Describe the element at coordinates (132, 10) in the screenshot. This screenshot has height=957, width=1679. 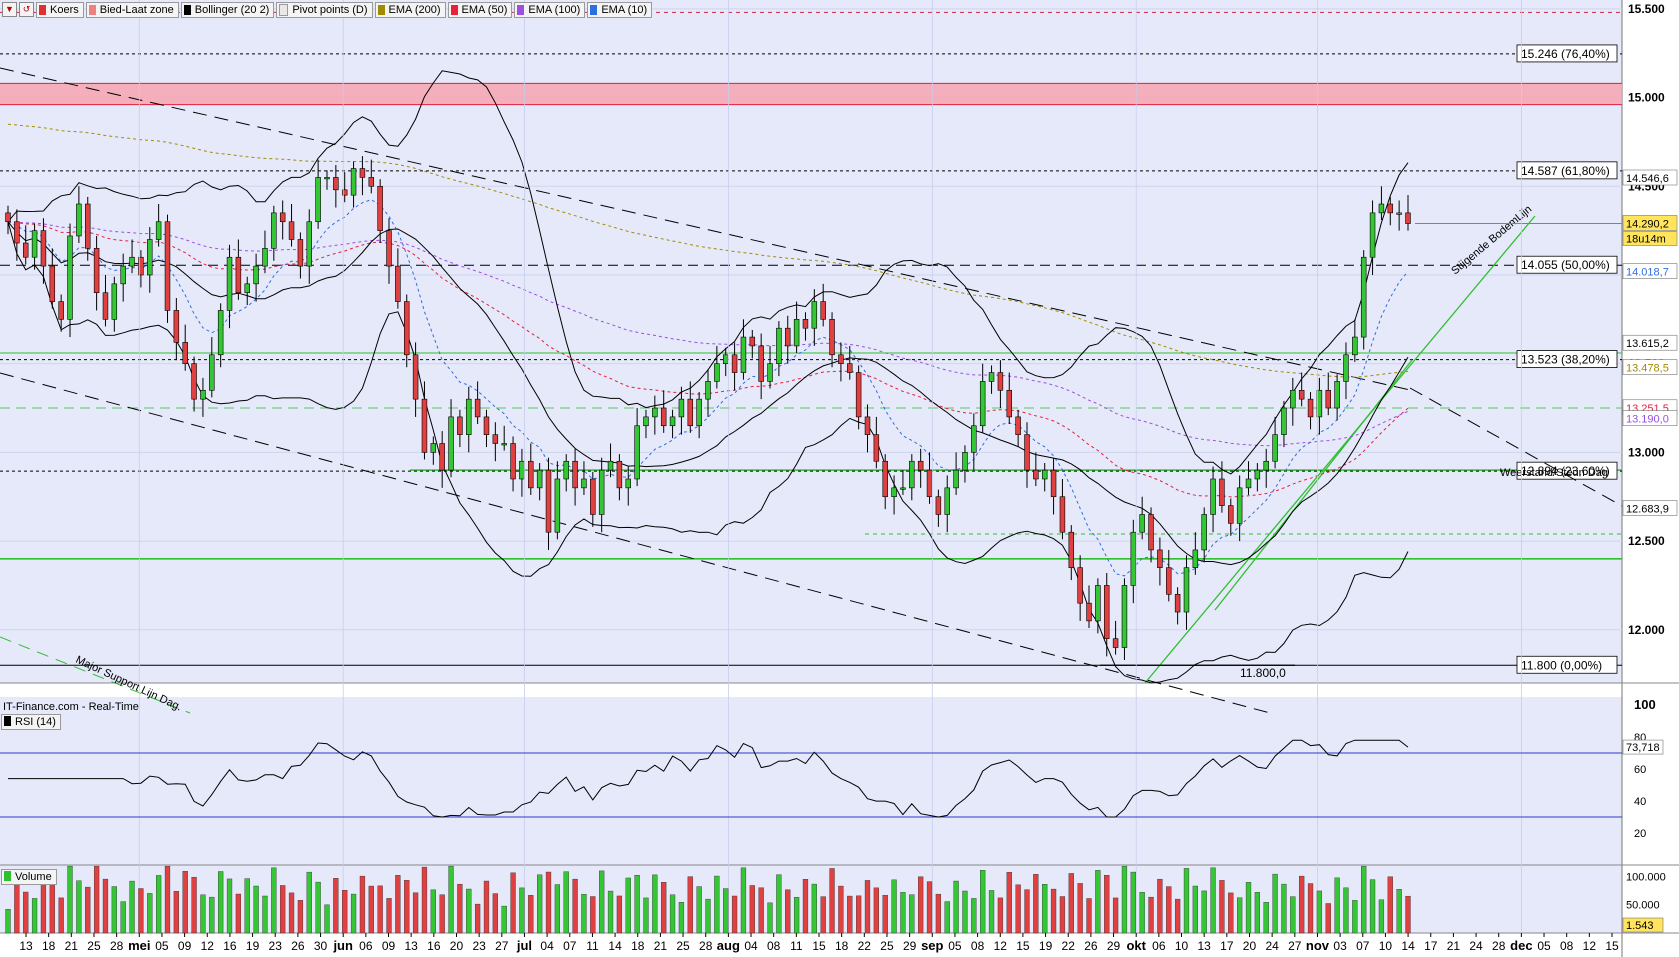
I see `legend-item: Bied-Laat zone` at that location.